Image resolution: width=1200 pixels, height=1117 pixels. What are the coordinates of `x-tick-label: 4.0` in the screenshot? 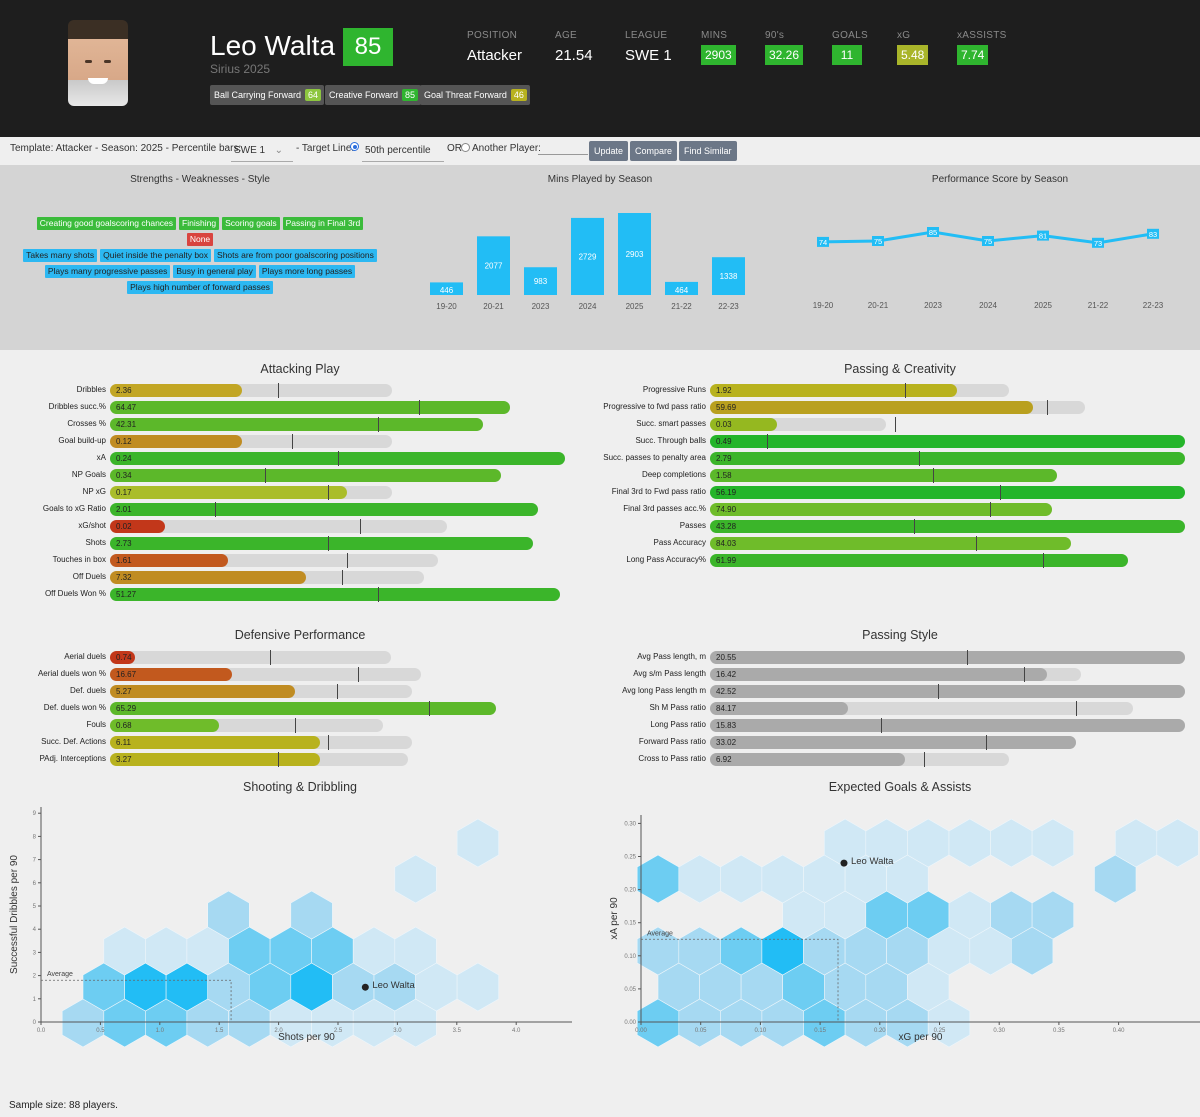 It's located at (516, 1031).